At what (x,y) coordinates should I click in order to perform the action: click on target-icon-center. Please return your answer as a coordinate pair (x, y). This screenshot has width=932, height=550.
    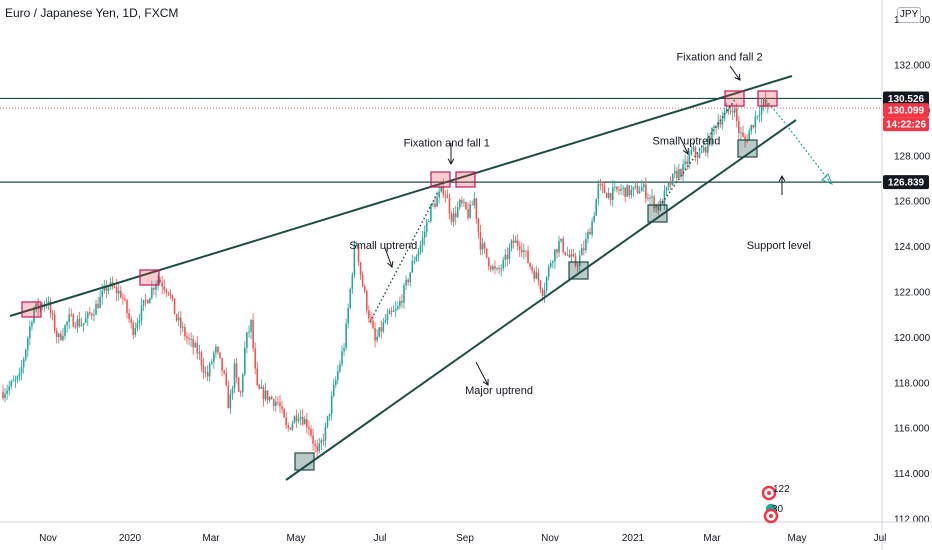
    Looking at the image, I should click on (771, 516).